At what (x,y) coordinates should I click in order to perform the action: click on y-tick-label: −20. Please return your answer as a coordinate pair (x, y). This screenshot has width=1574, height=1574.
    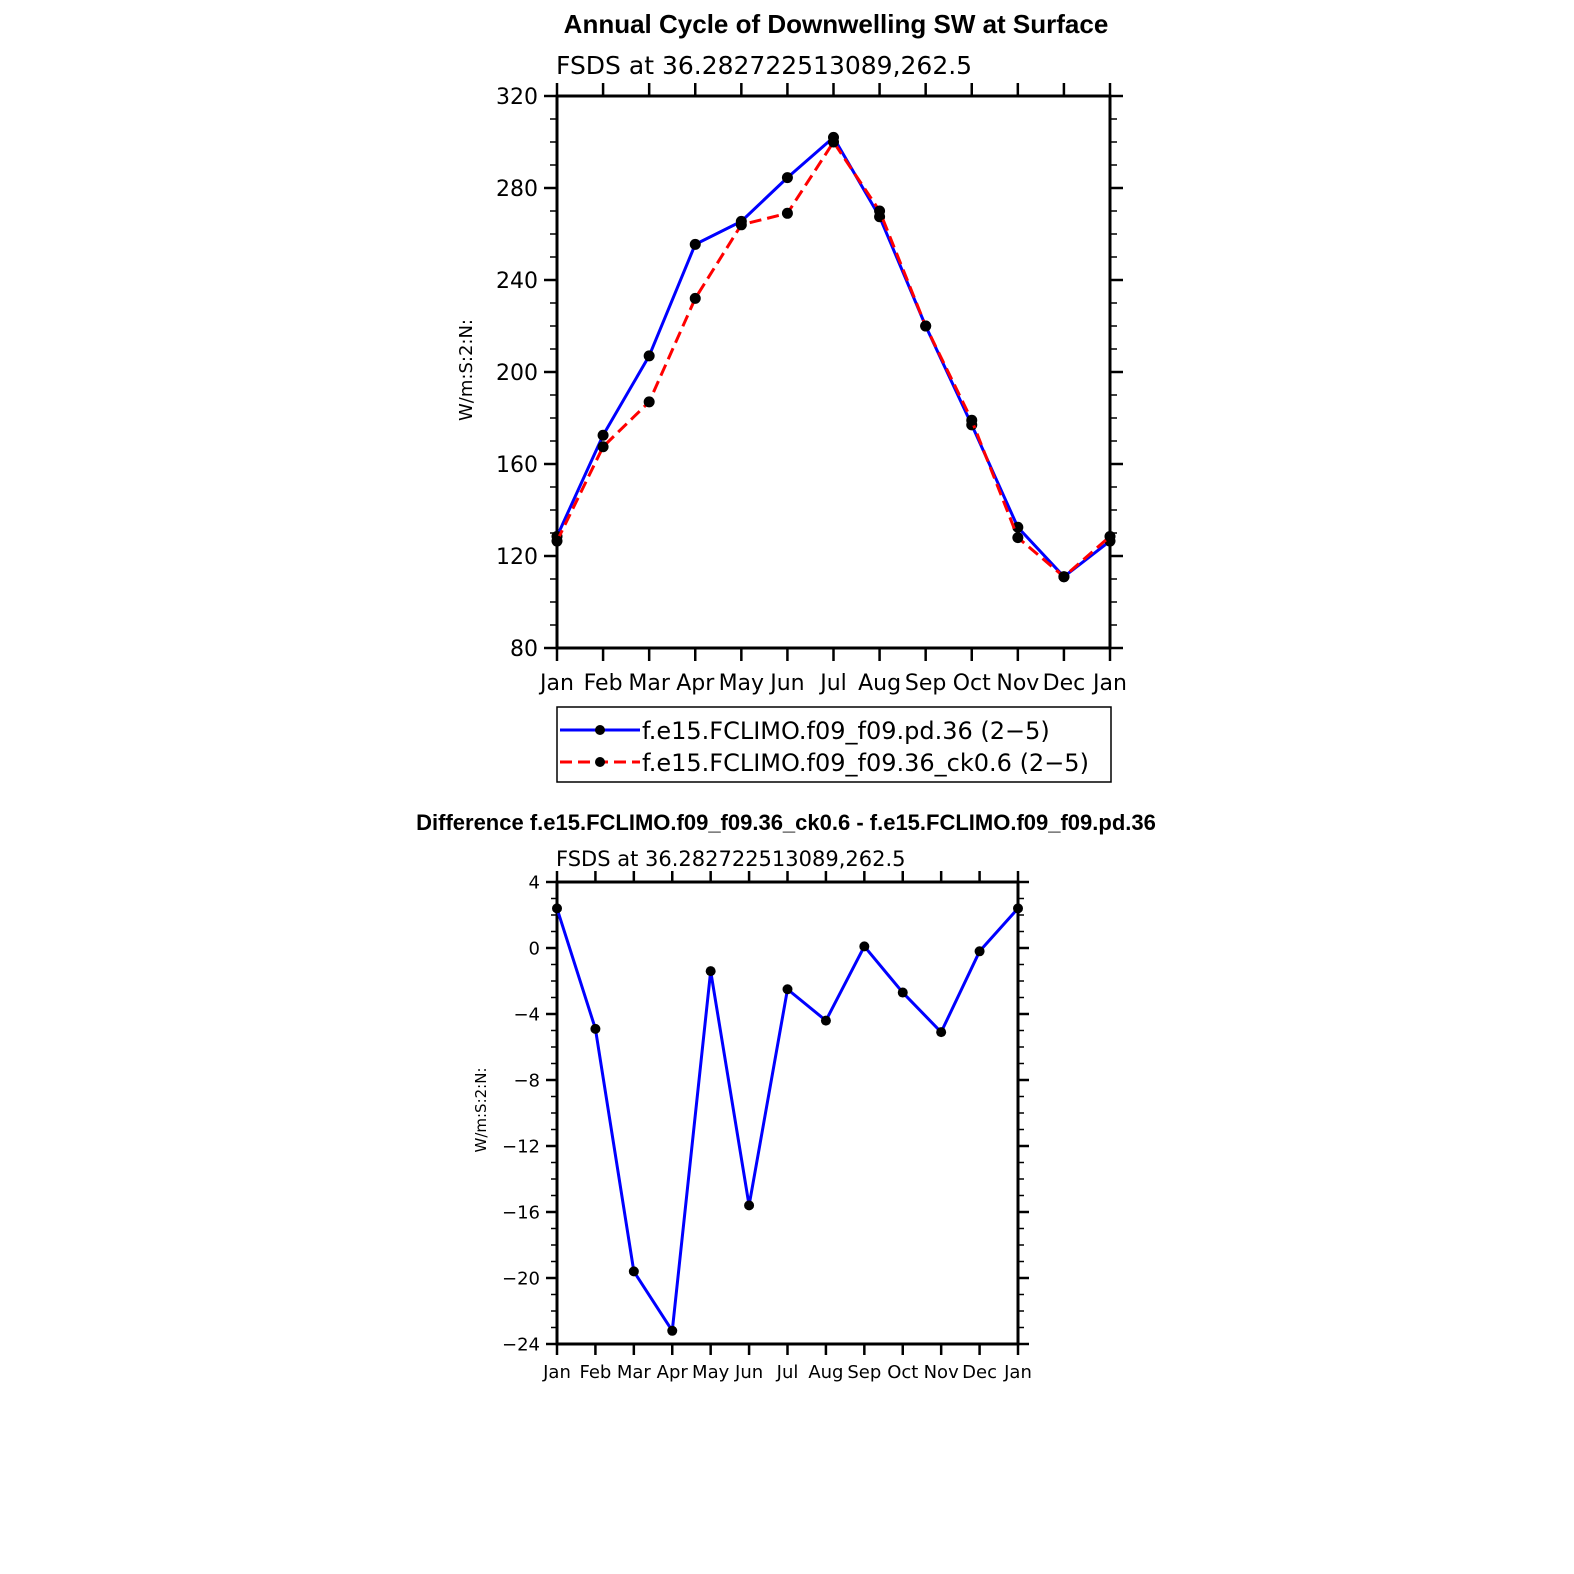
    Looking at the image, I should click on (521, 1278).